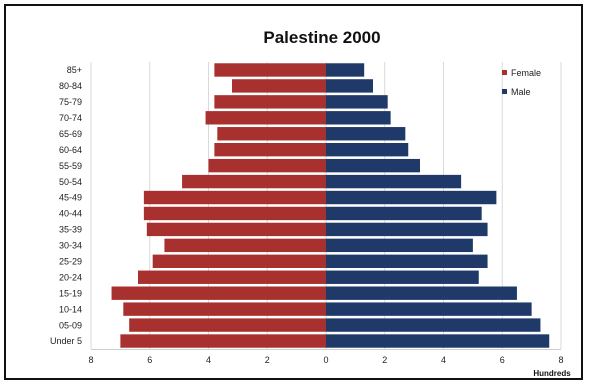  What do you see at coordinates (560, 360) in the screenshot?
I see `x-tick-label-8: 8` at bounding box center [560, 360].